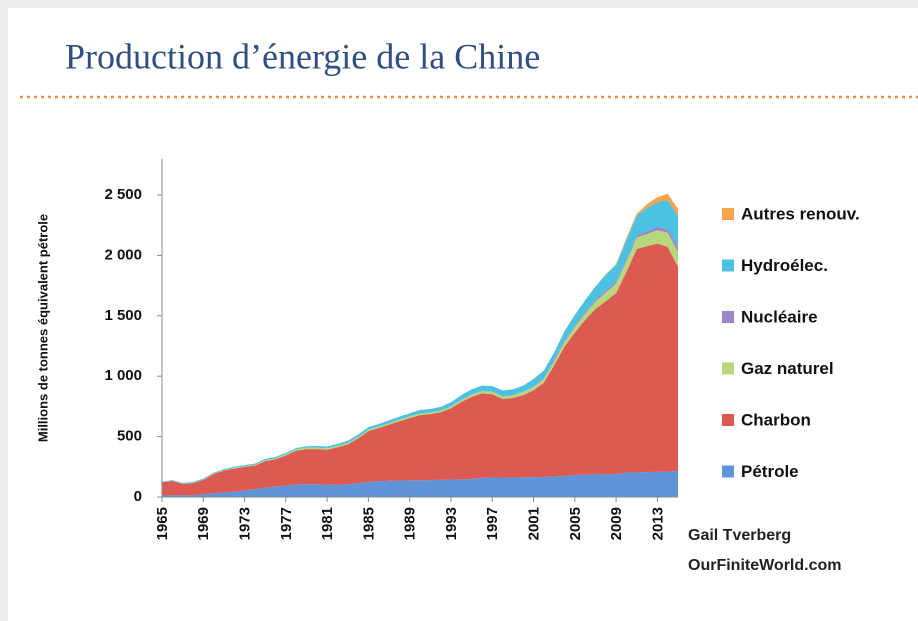 This screenshot has height=621, width=918. Describe the element at coordinates (203, 523) in the screenshot. I see `x-tick-label: 1969` at that location.